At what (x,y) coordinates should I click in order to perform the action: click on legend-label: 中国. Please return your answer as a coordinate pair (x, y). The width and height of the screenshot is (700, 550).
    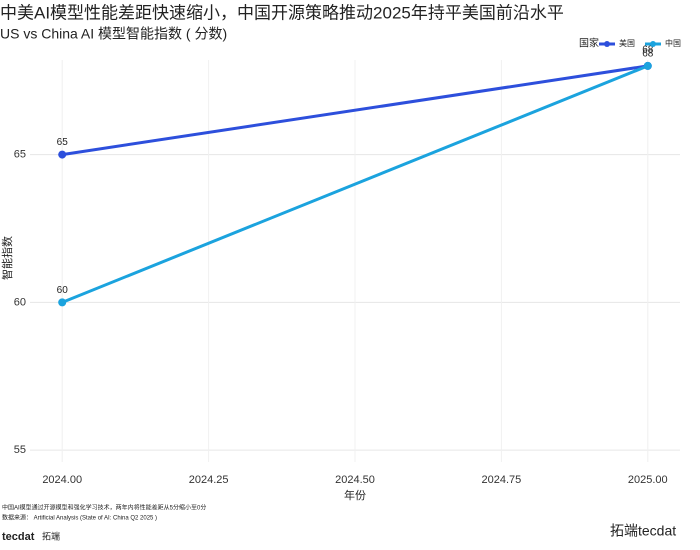
    Looking at the image, I should click on (673, 43).